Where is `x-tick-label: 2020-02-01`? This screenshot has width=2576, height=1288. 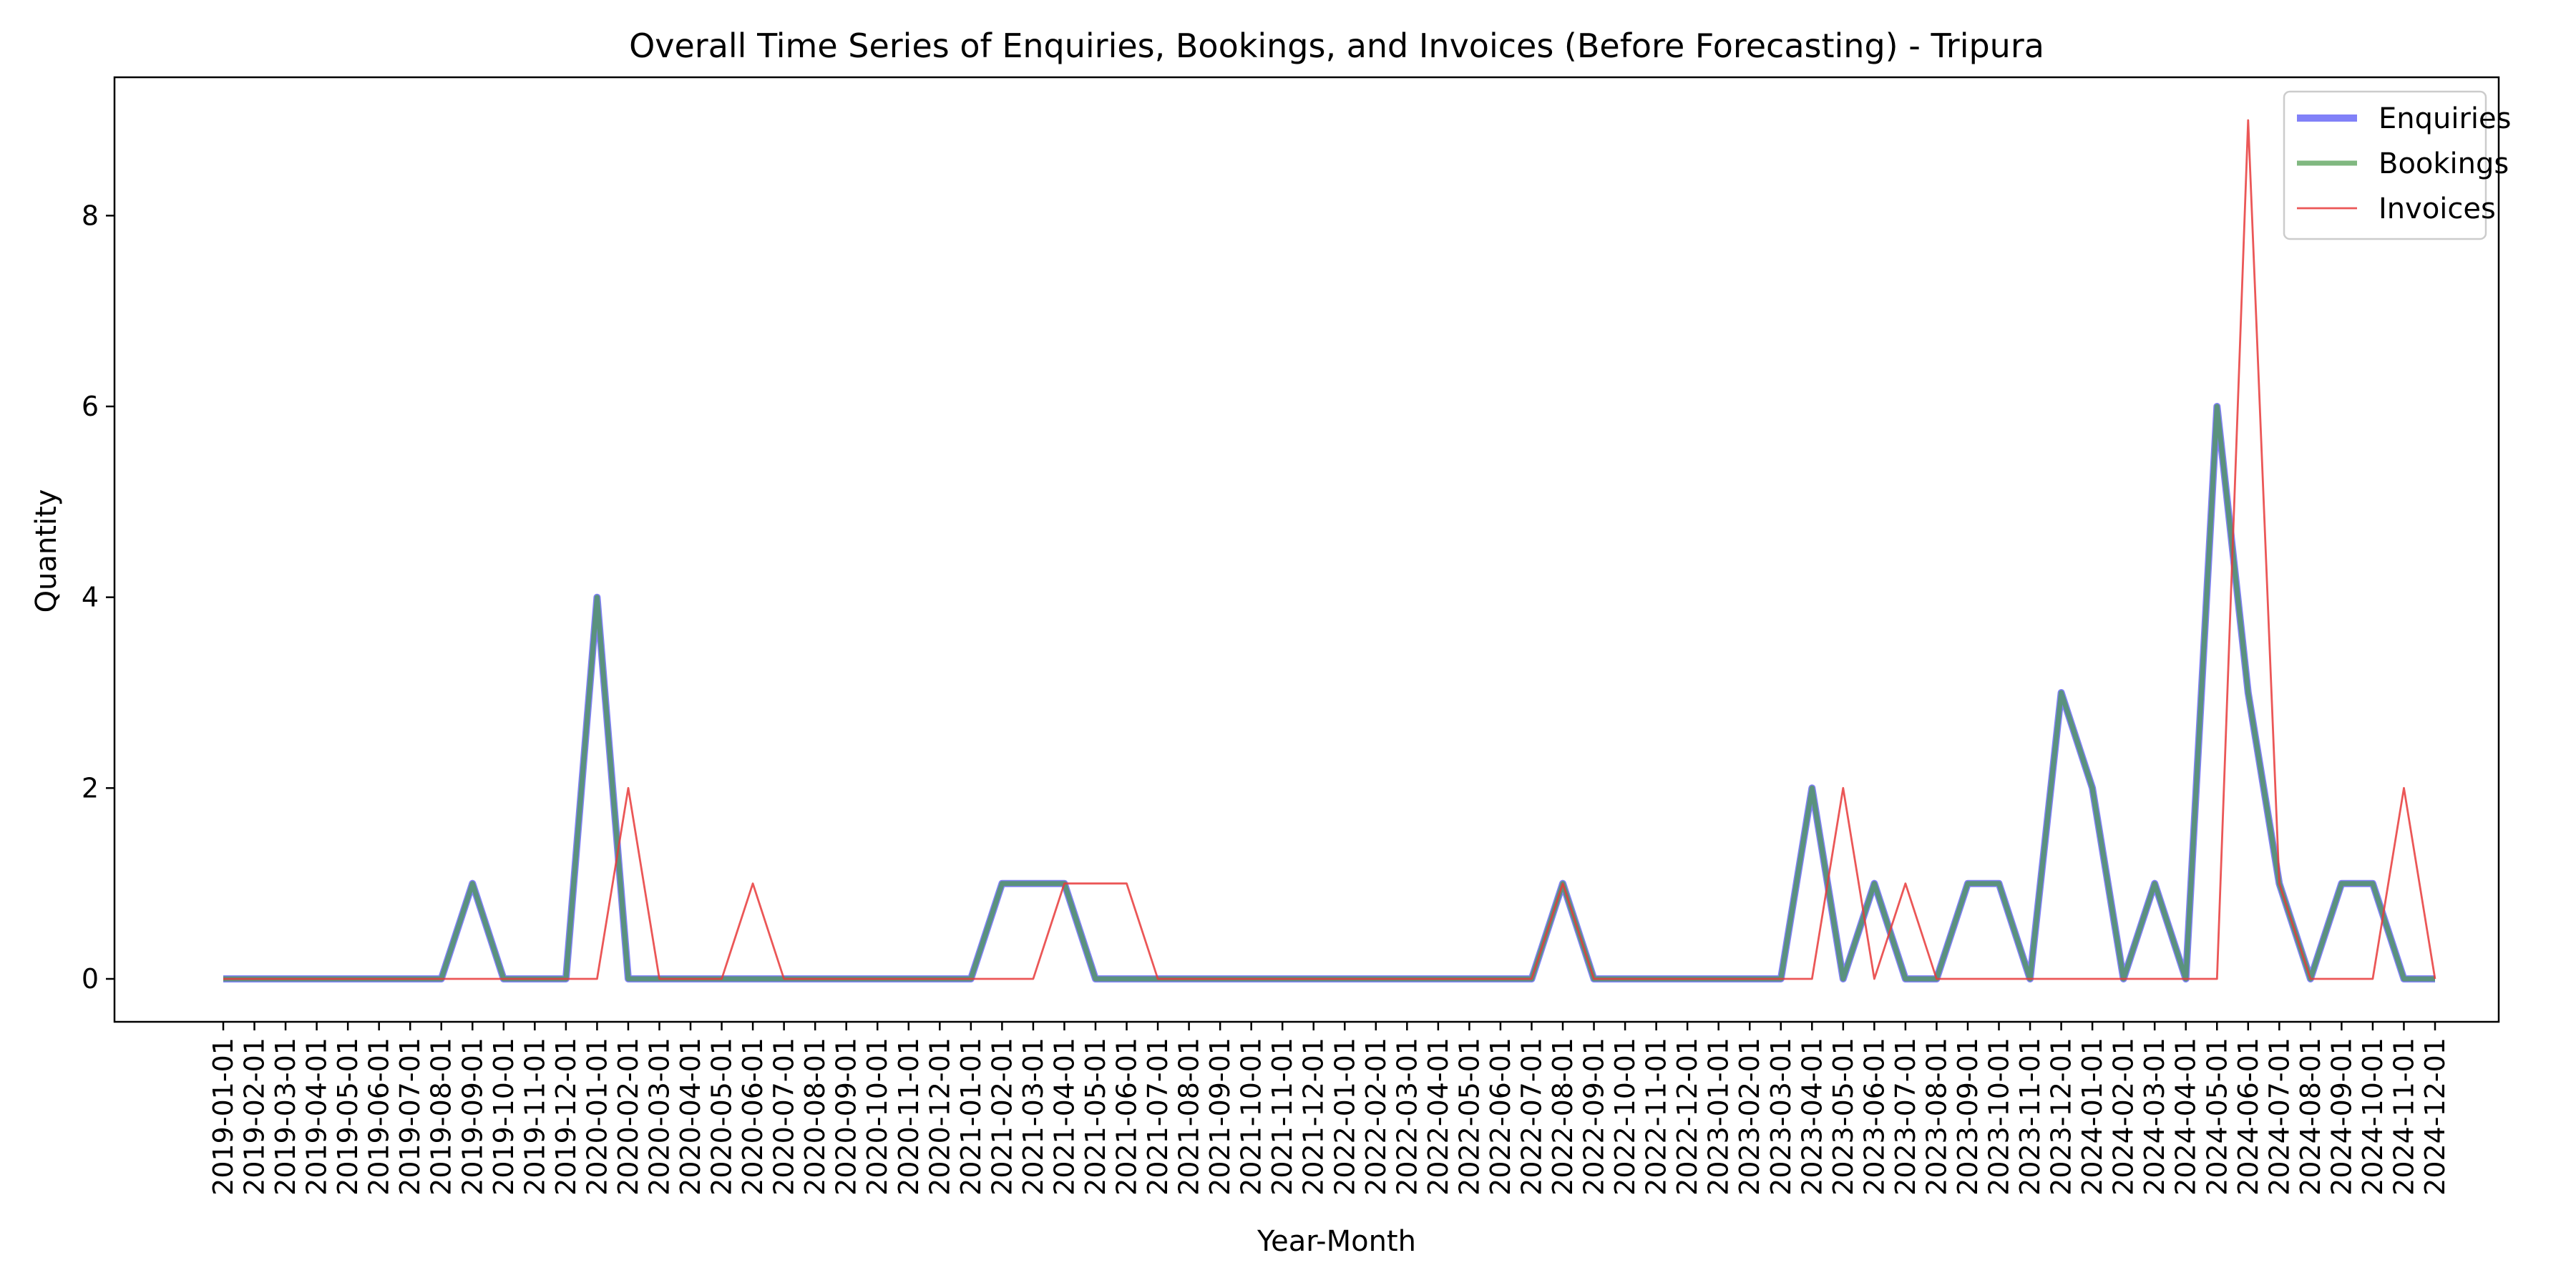 x-tick-label: 2020-02-01 is located at coordinates (628, 1117).